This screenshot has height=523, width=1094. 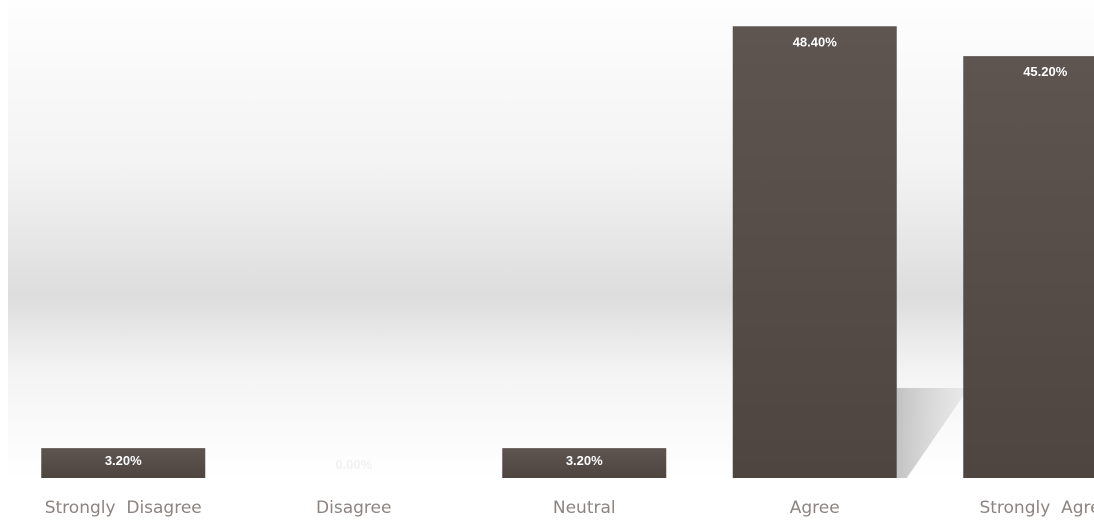 I want to click on category-label-agree: Agree, so click(x=815, y=508).